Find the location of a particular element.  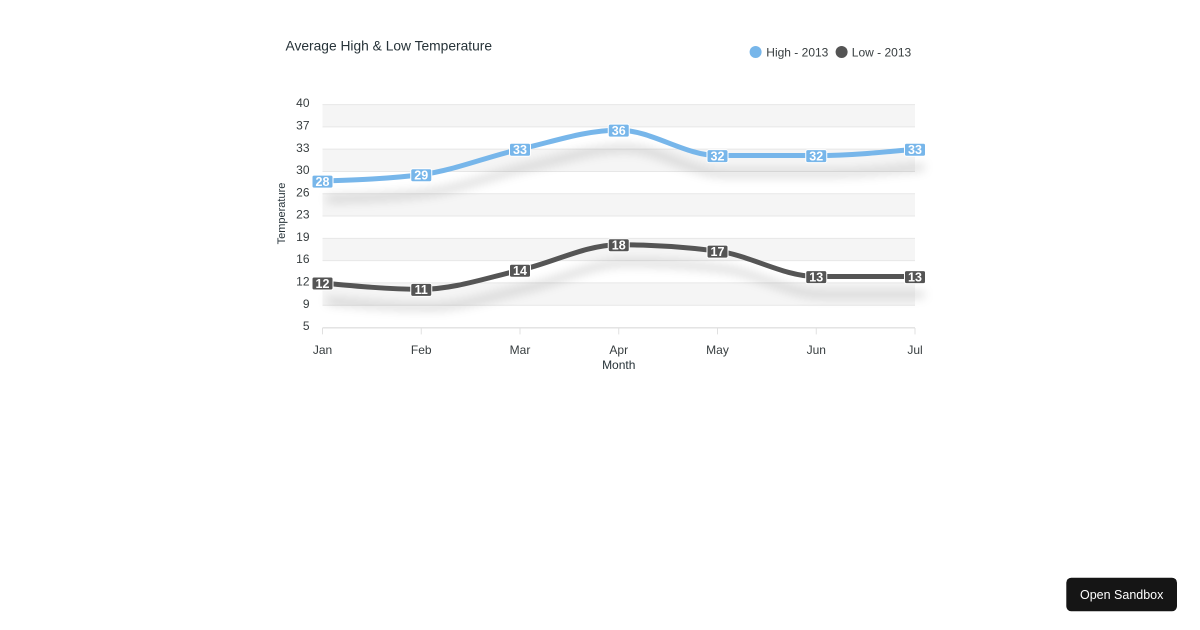

svg-text: 37 is located at coordinates (303, 125).